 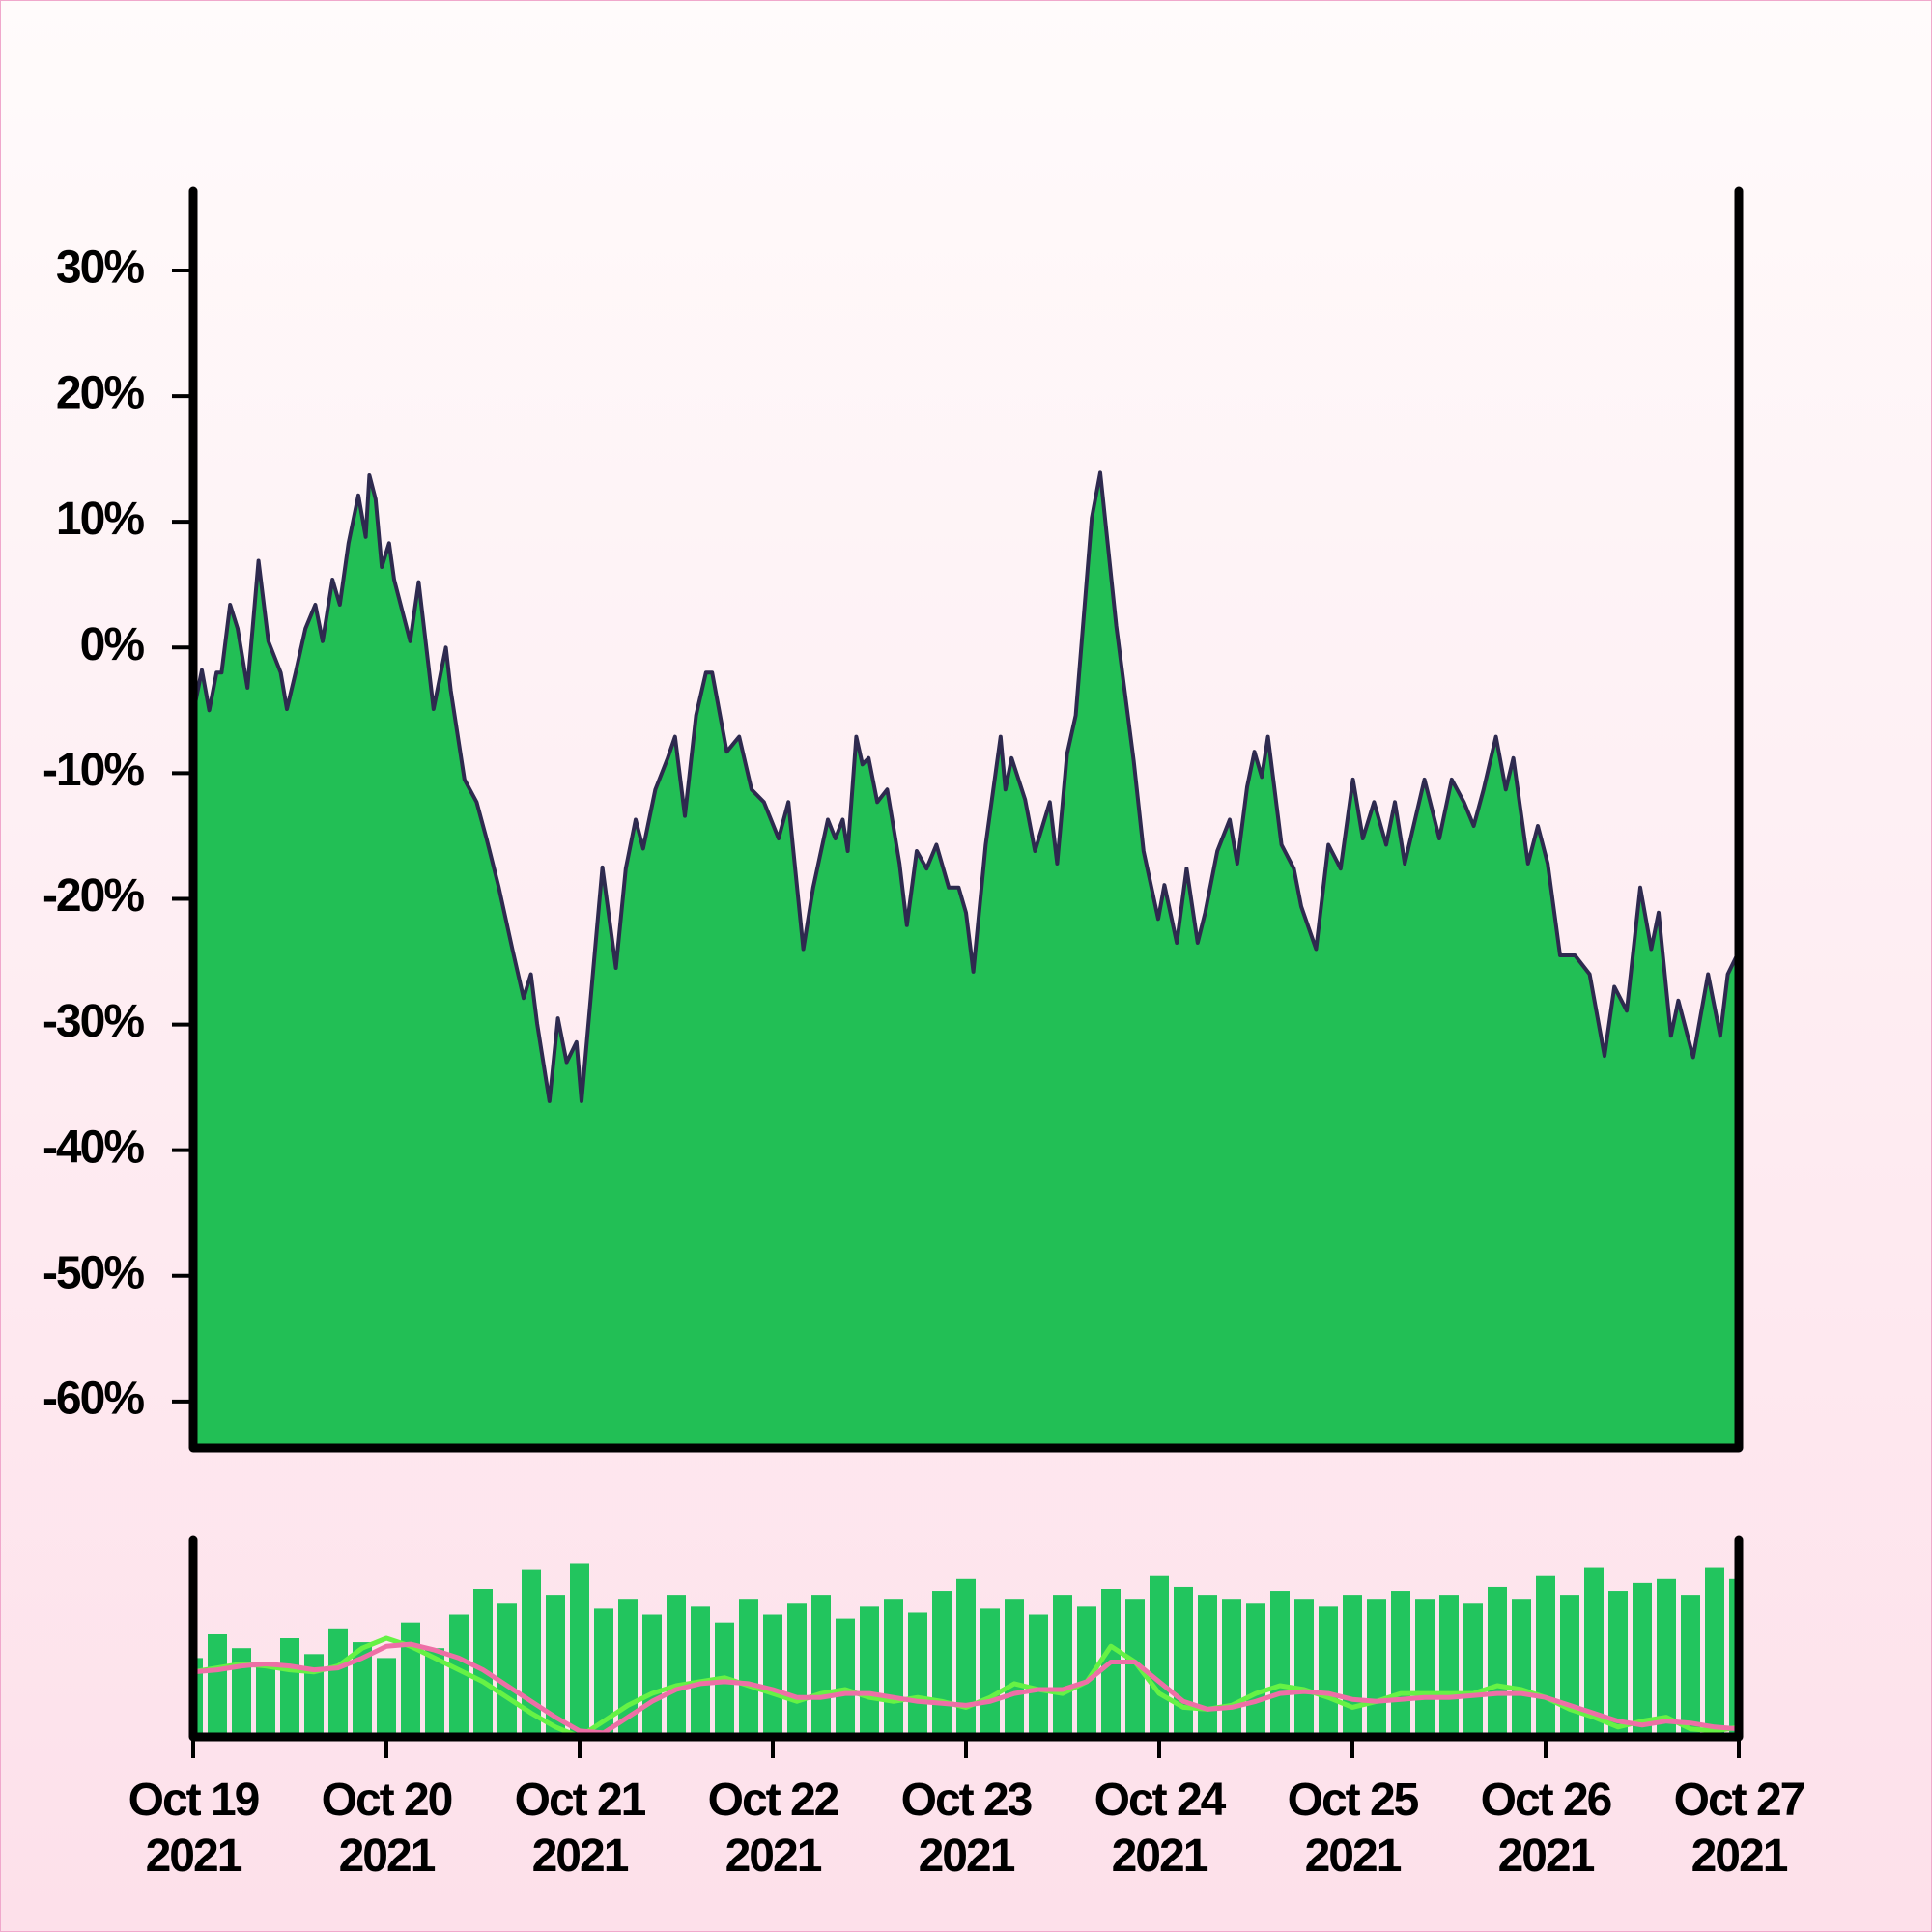 I want to click on y-tick-label: 0%, so click(x=112, y=644).